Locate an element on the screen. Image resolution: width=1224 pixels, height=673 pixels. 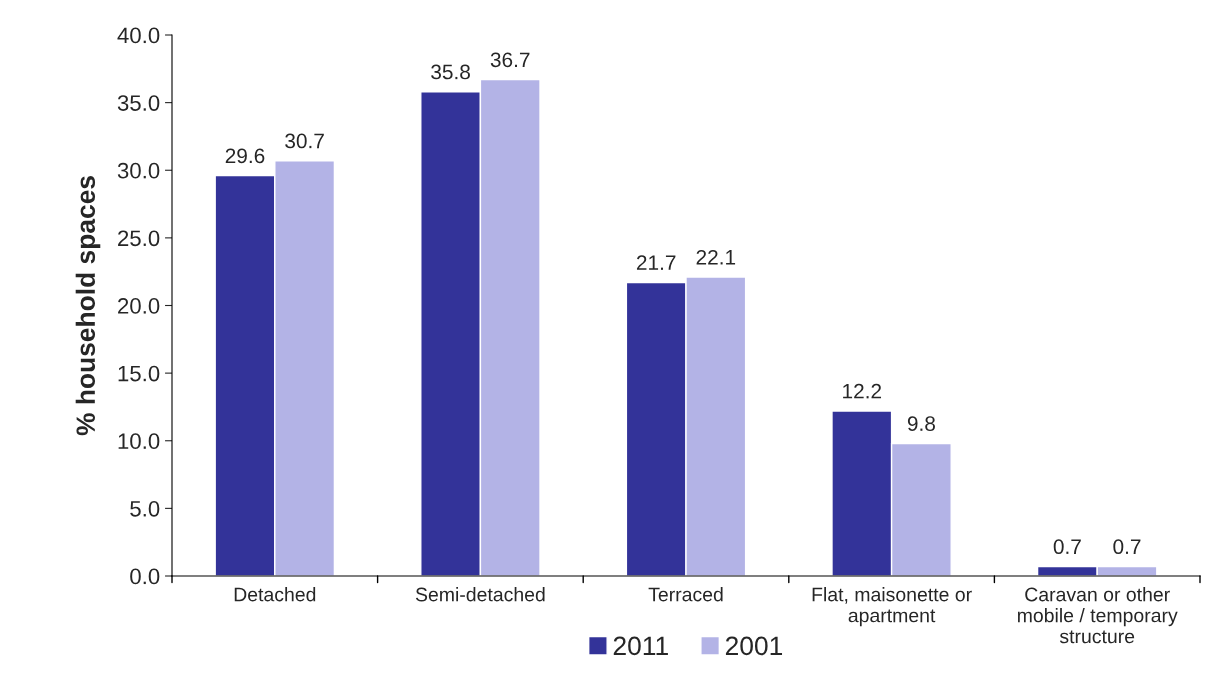
legend-label: 2001 is located at coordinates (754, 646).